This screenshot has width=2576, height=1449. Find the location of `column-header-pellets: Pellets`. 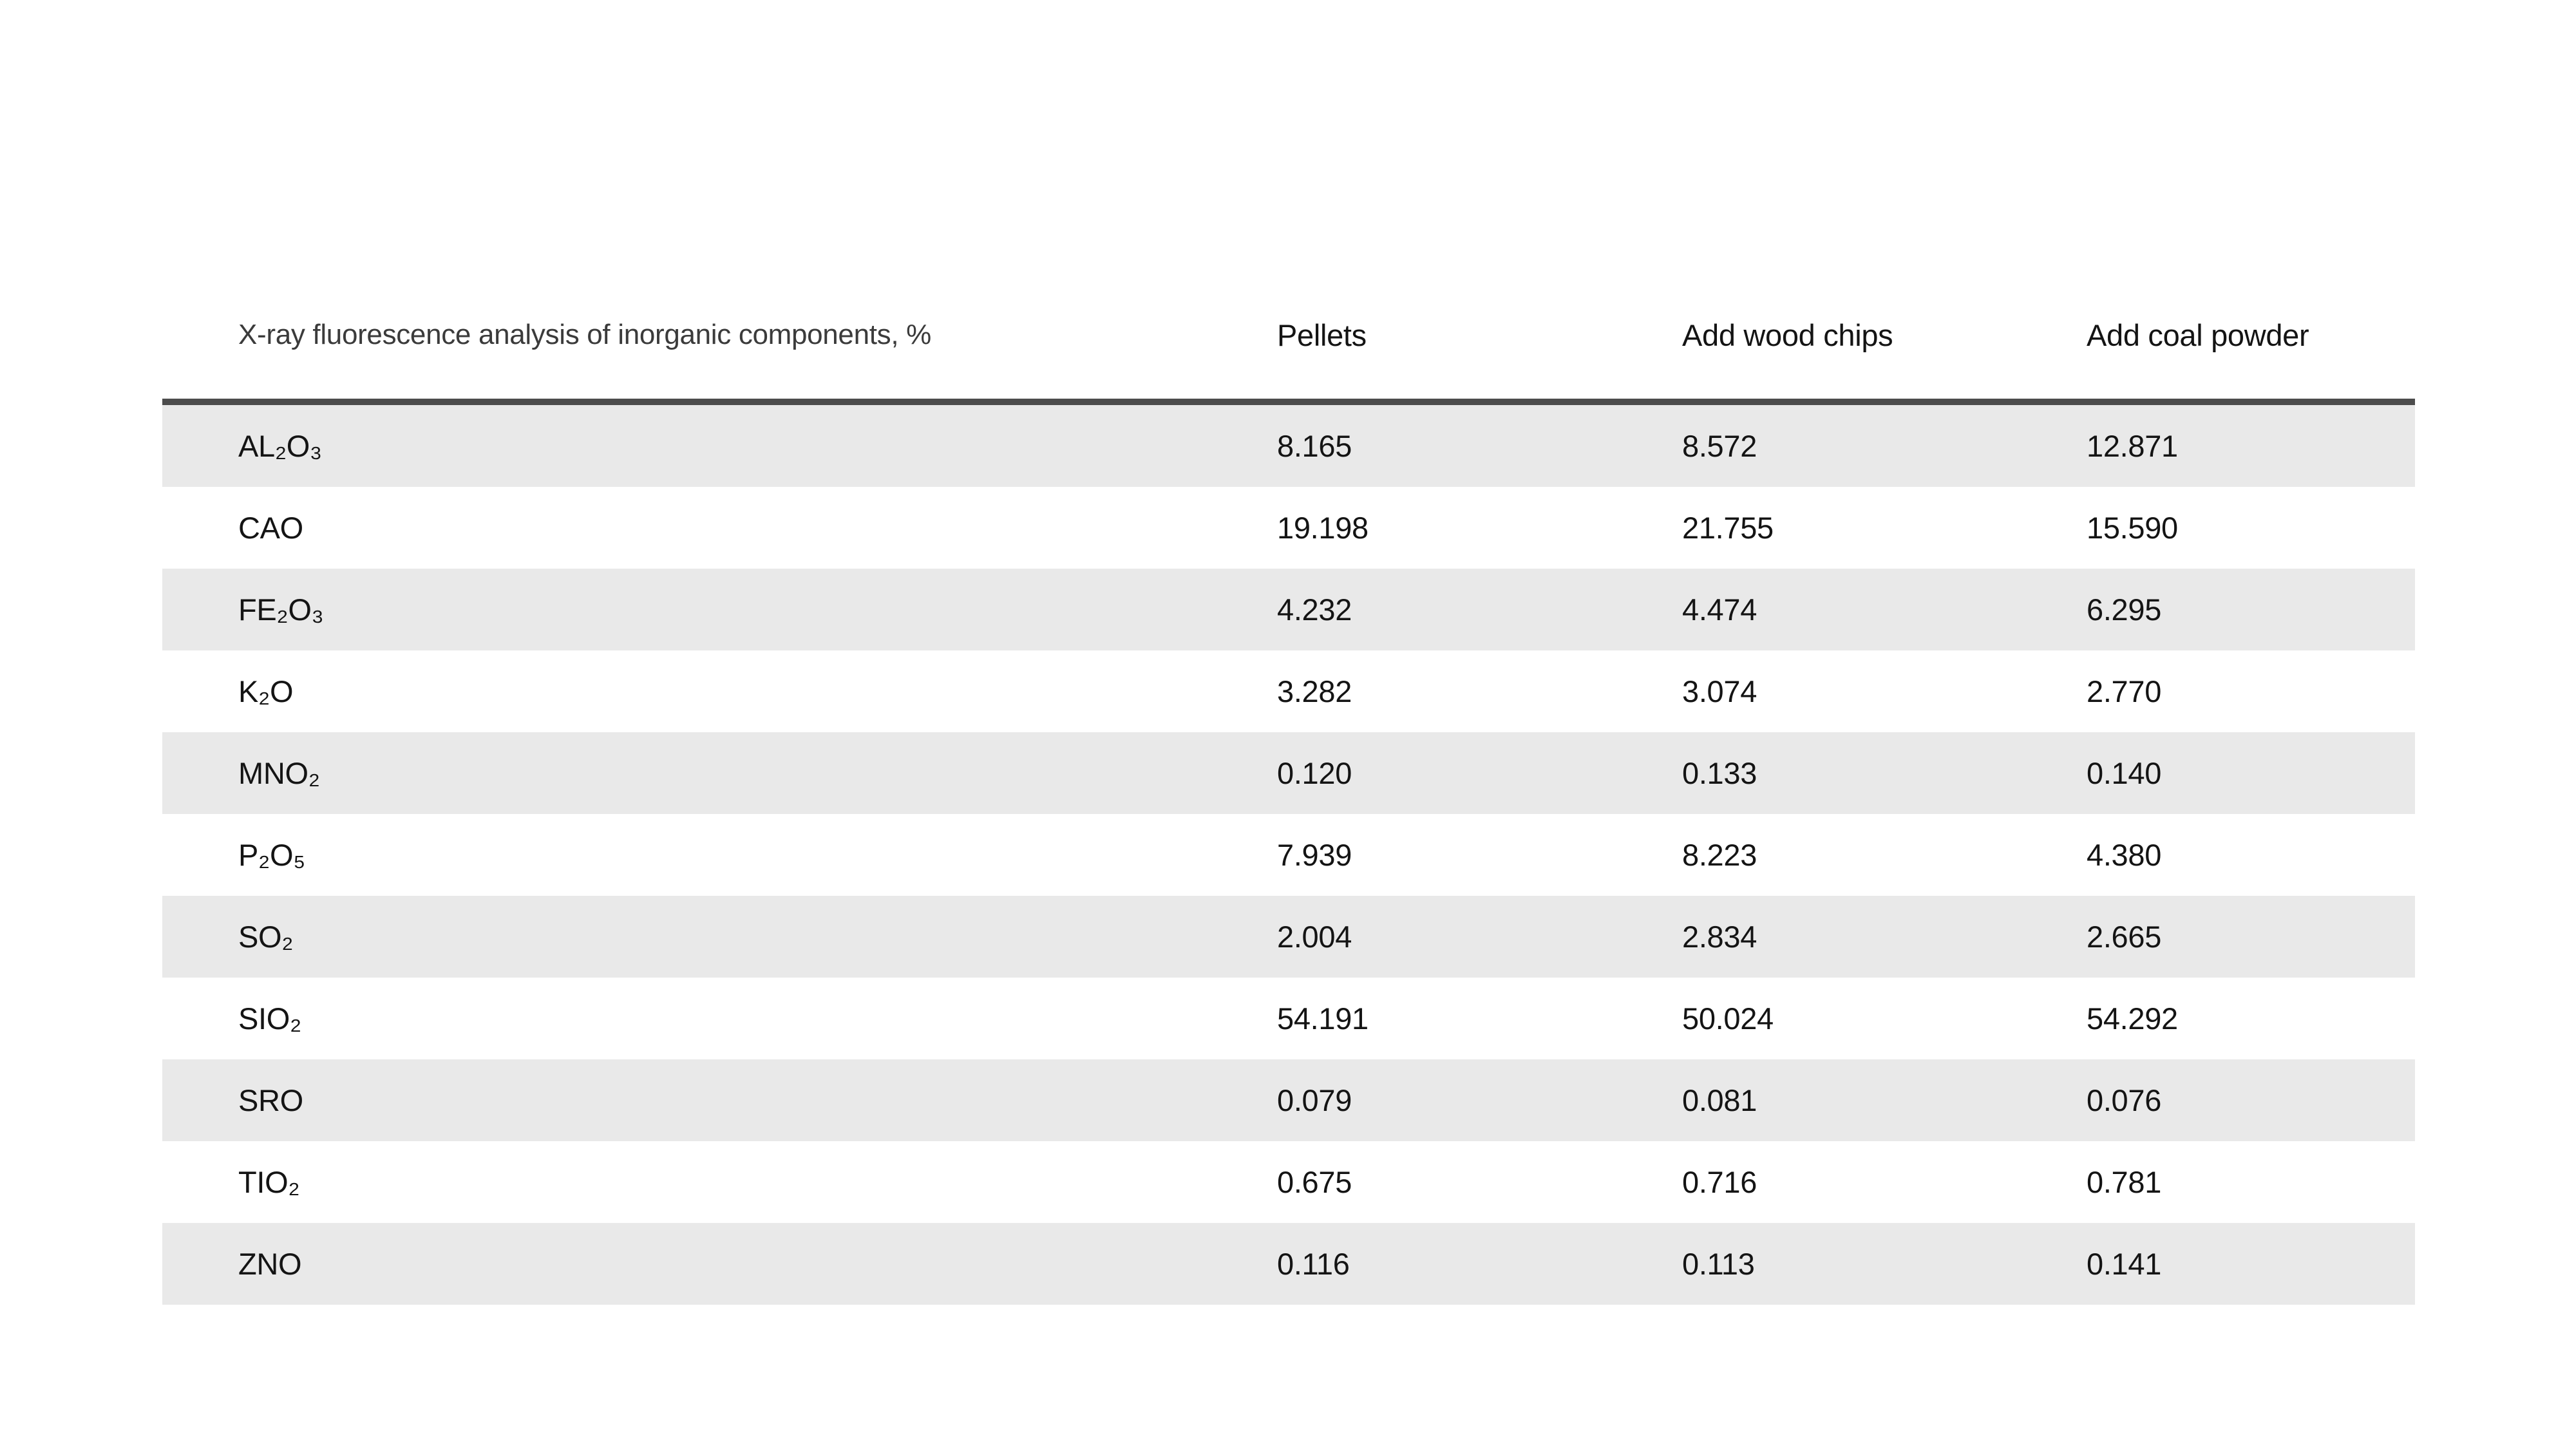

column-header-pellets: Pellets is located at coordinates (1322, 334).